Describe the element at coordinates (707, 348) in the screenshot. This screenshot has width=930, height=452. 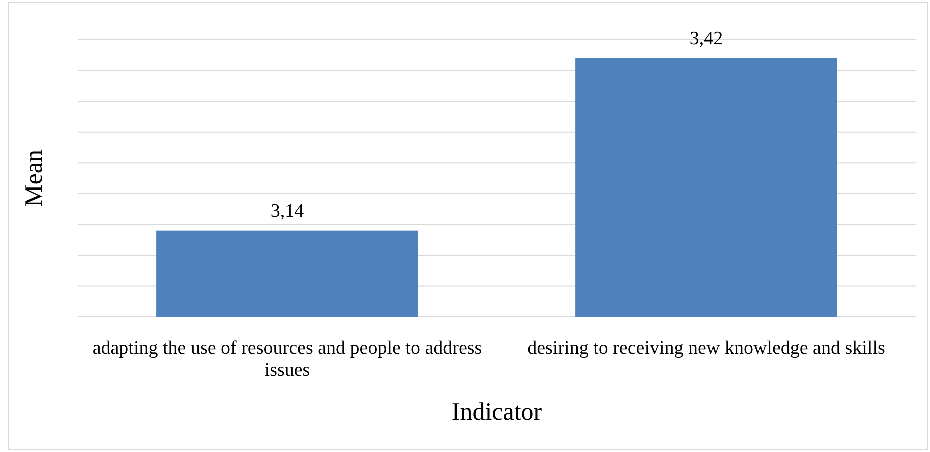
I see `x-tick-label: desiring to receiving new knowledge and skills` at that location.